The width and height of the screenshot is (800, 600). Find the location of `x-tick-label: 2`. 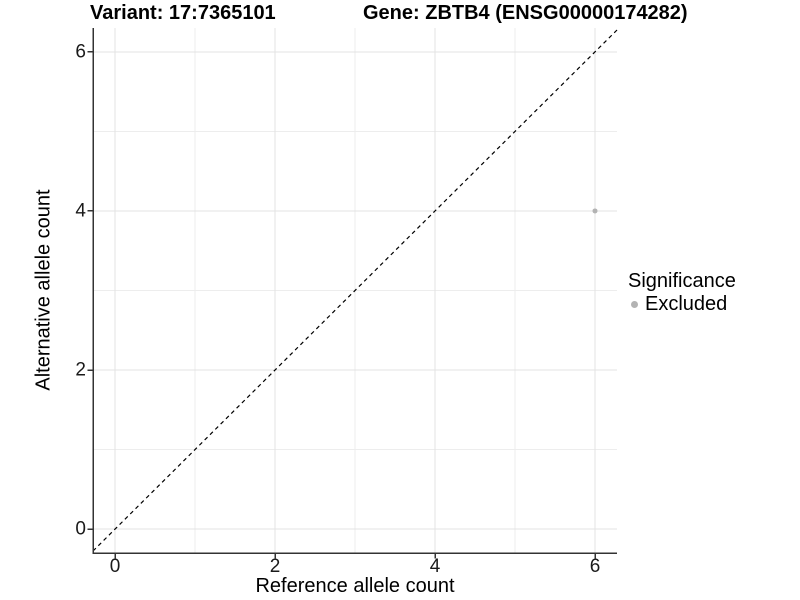

x-tick-label: 2 is located at coordinates (275, 566).